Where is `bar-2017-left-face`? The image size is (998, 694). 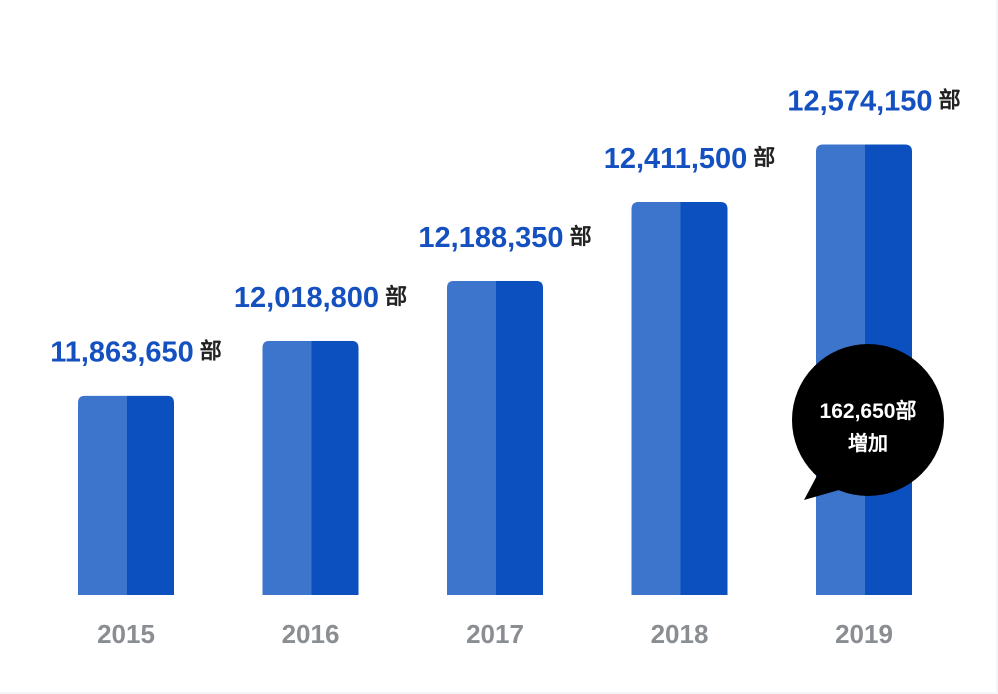 bar-2017-left-face is located at coordinates (471, 437).